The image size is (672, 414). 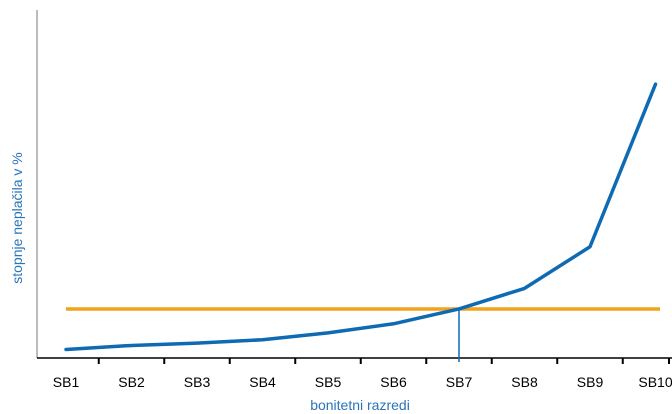 What do you see at coordinates (360, 405) in the screenshot?
I see `x-axis-title: bonitetni razredi` at bounding box center [360, 405].